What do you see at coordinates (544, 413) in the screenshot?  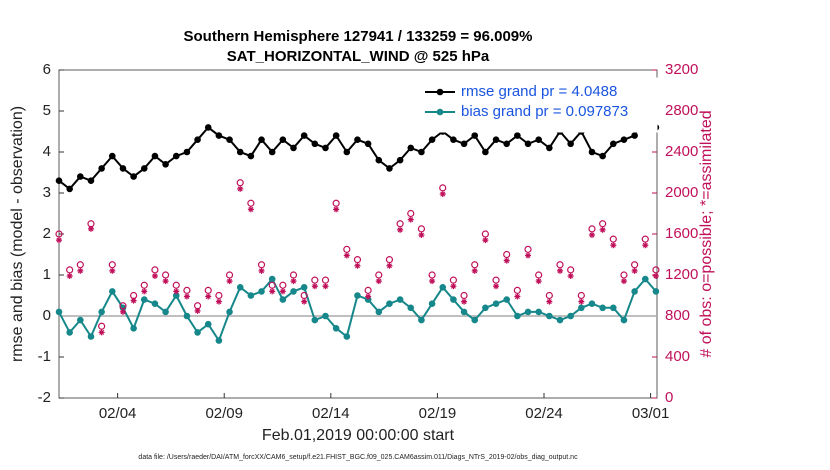 I see `x-tick-label: 02/24` at bounding box center [544, 413].